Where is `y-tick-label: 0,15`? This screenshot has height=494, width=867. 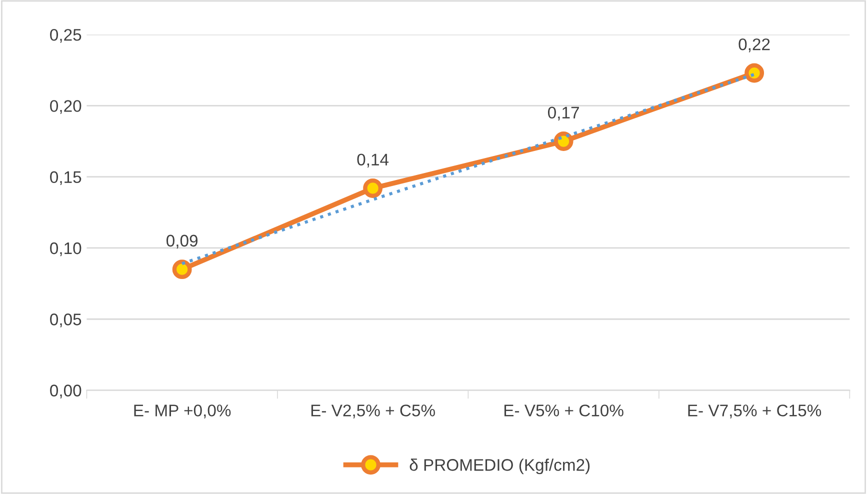 y-tick-label: 0,15 is located at coordinates (66, 178).